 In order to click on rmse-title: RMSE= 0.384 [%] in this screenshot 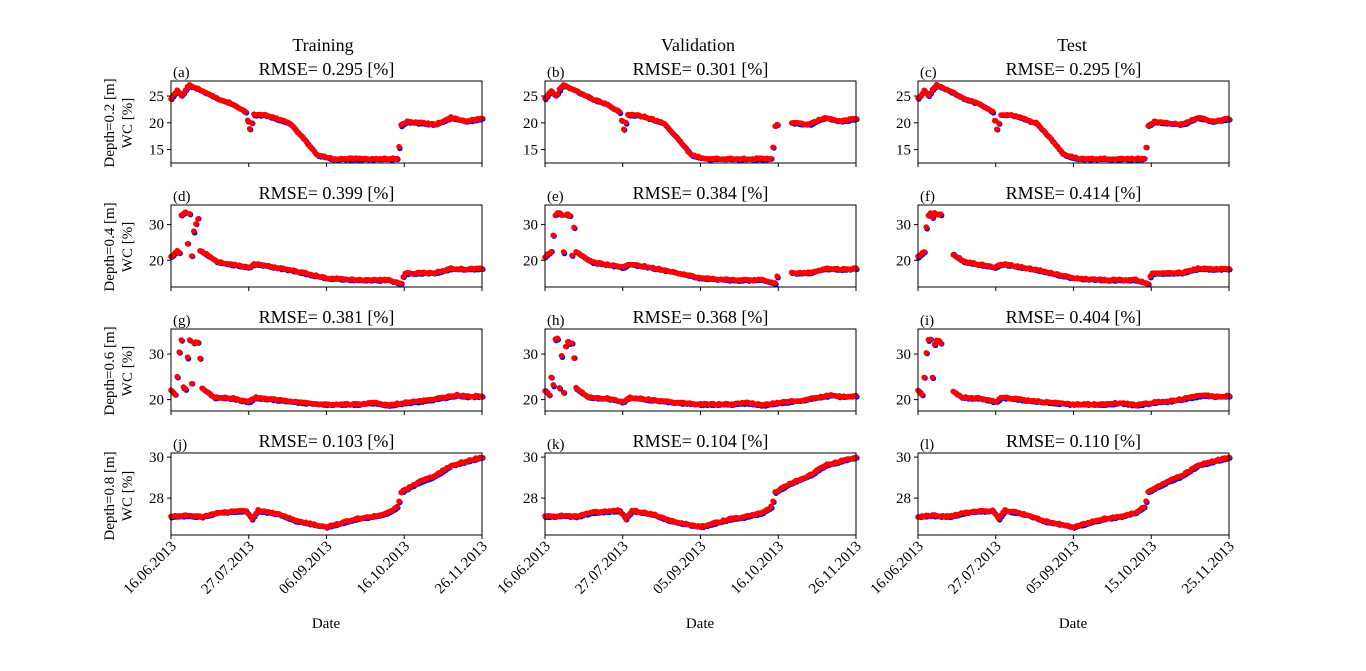, I will do `click(701, 193)`.